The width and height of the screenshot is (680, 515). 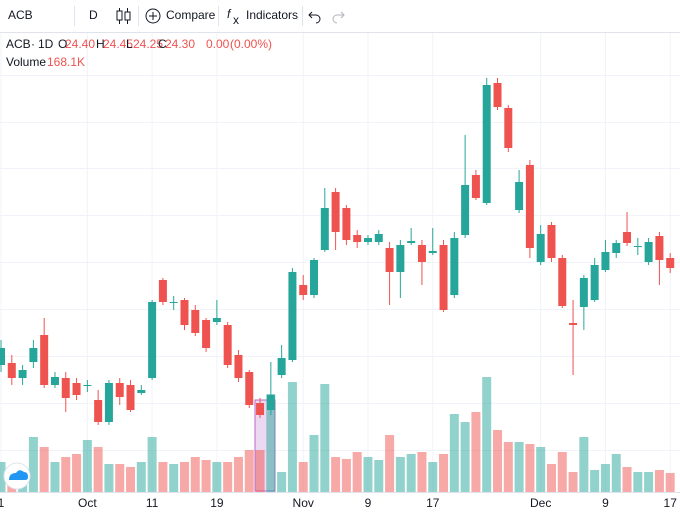 I want to click on indicators-icon-sub: x, so click(x=236, y=20).